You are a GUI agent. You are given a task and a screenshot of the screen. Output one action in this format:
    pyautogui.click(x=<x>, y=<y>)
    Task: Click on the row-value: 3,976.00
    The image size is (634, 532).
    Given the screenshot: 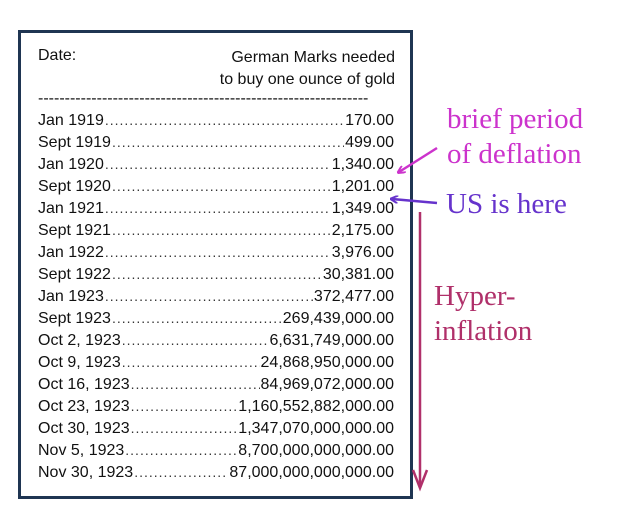 What is the action you would take?
    pyautogui.click(x=362, y=252)
    